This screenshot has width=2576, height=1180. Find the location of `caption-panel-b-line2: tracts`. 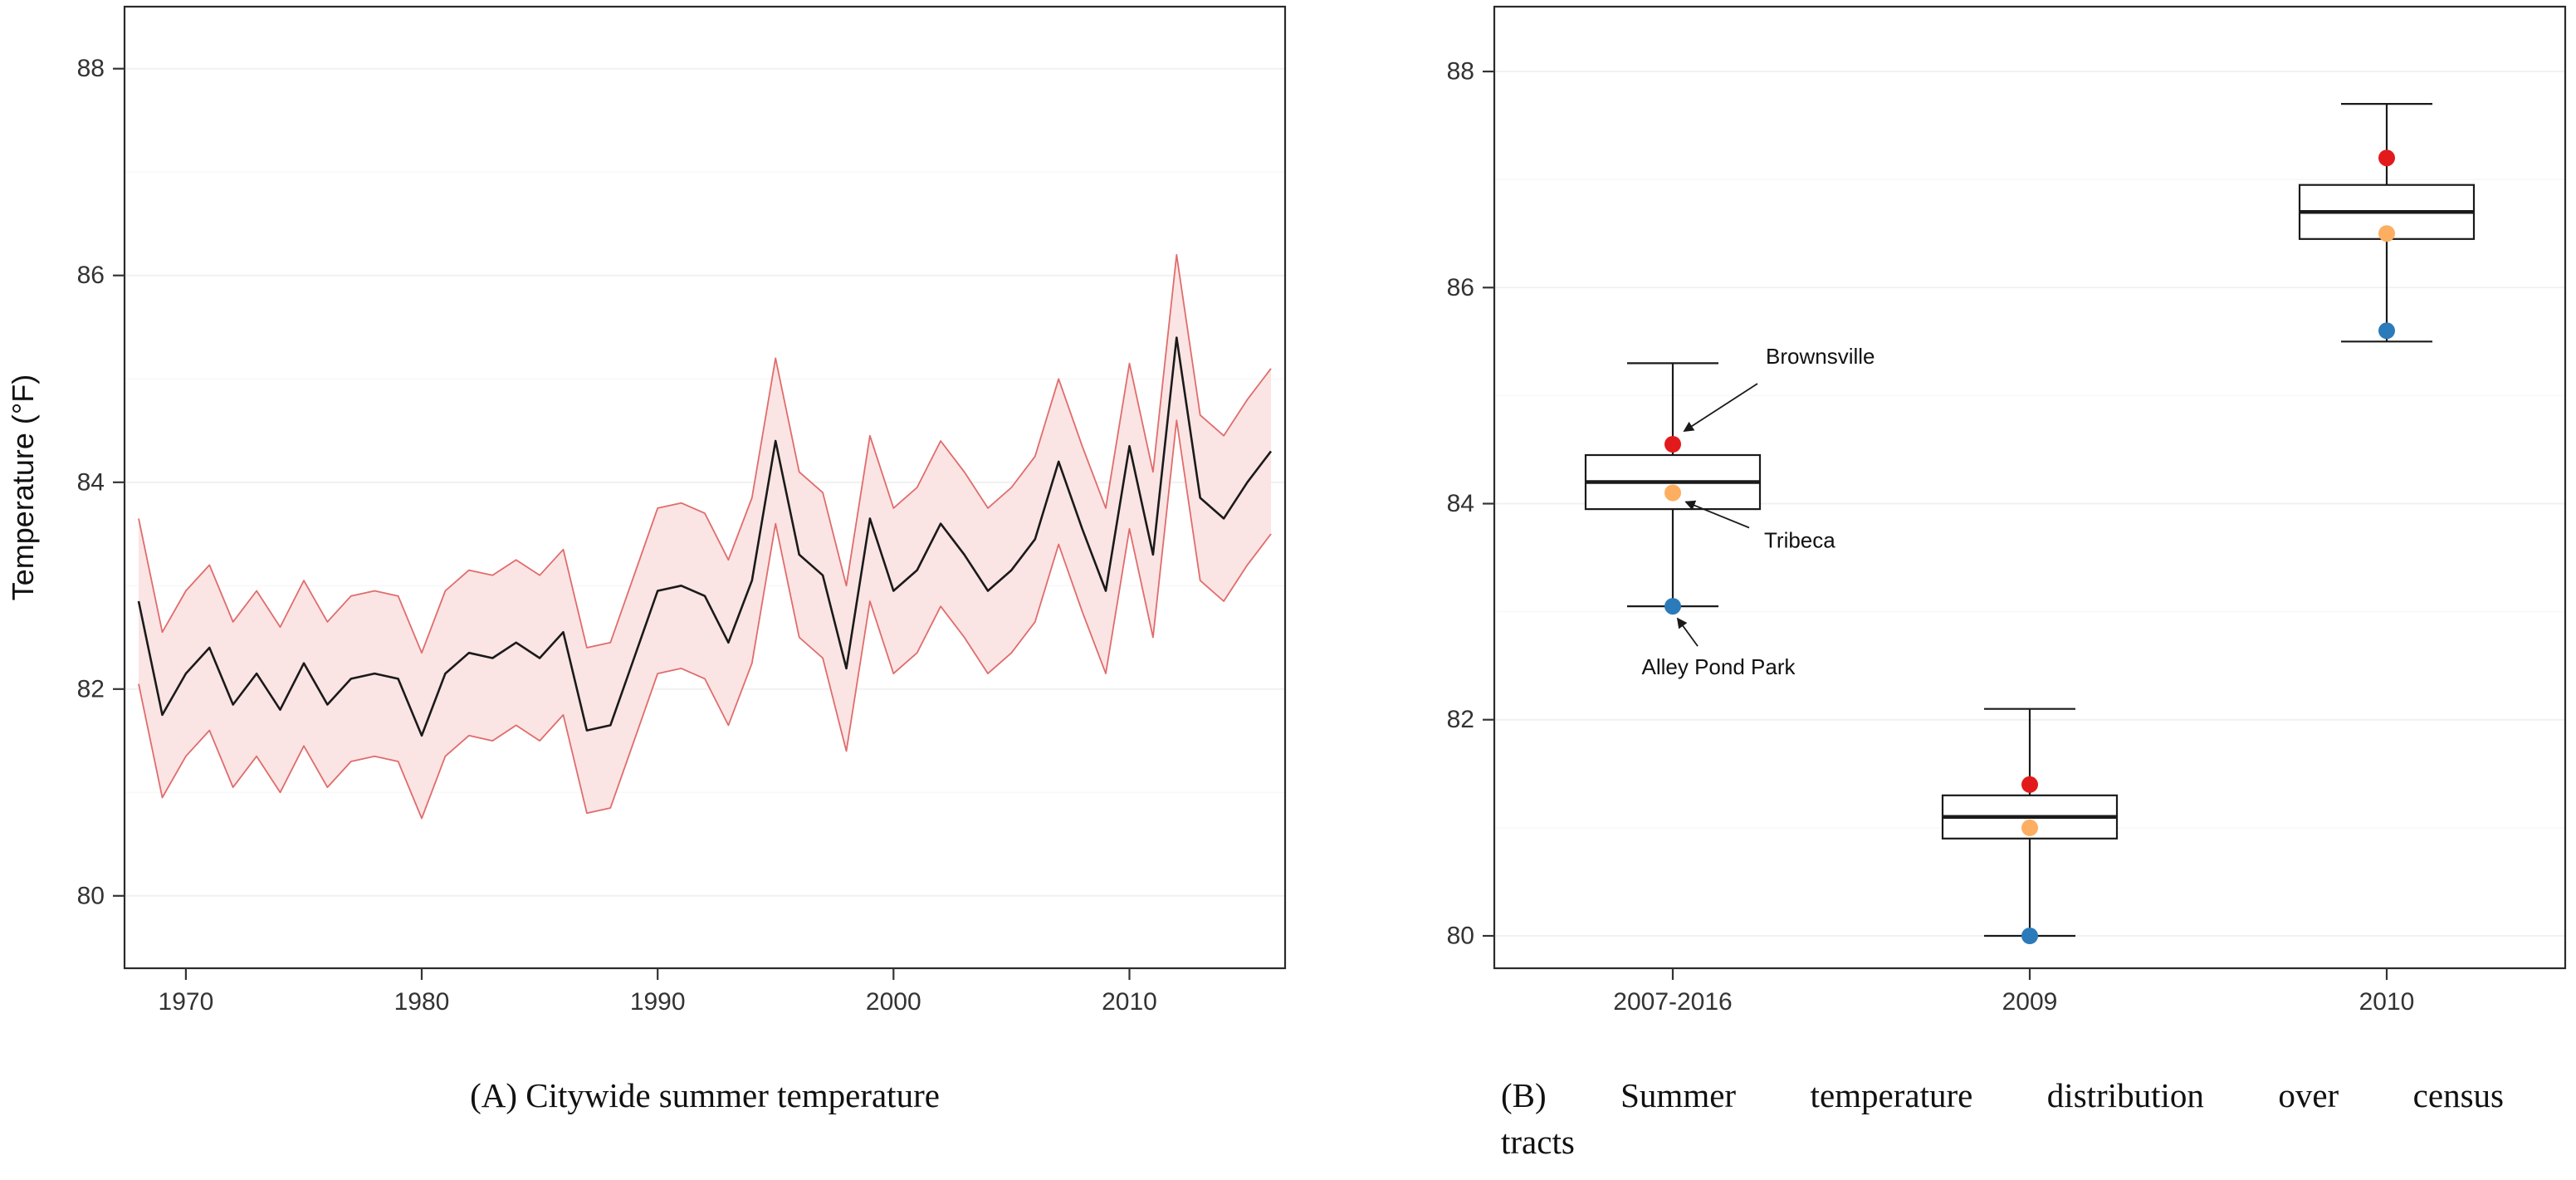

caption-panel-b-line2: tracts is located at coordinates (1538, 1141).